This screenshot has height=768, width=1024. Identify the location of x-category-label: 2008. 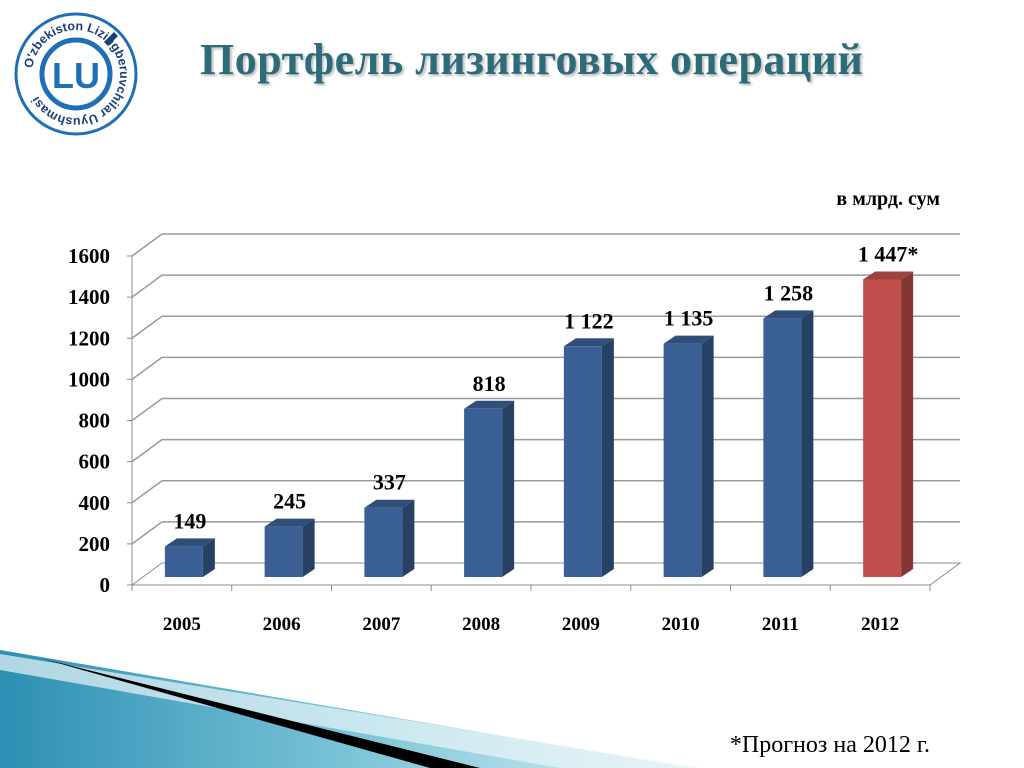
(481, 624).